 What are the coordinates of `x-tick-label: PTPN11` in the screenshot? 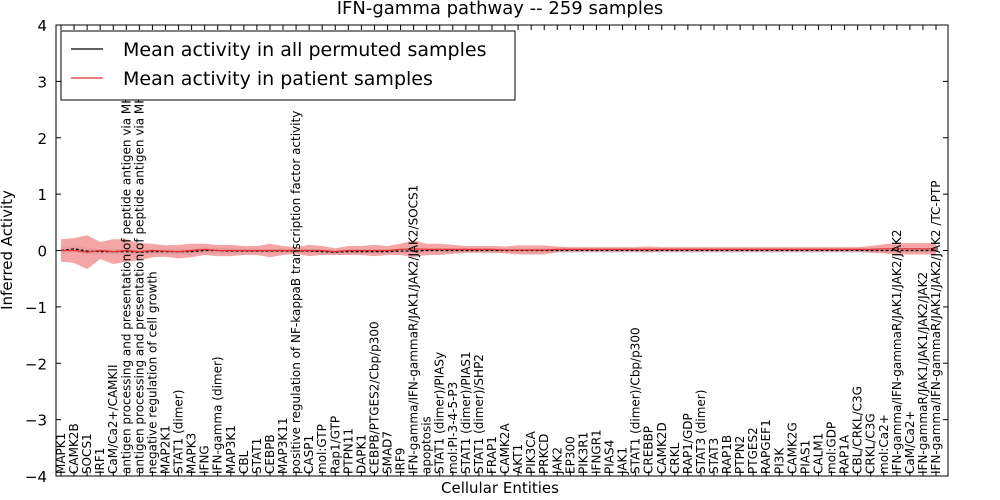 It's located at (348, 451).